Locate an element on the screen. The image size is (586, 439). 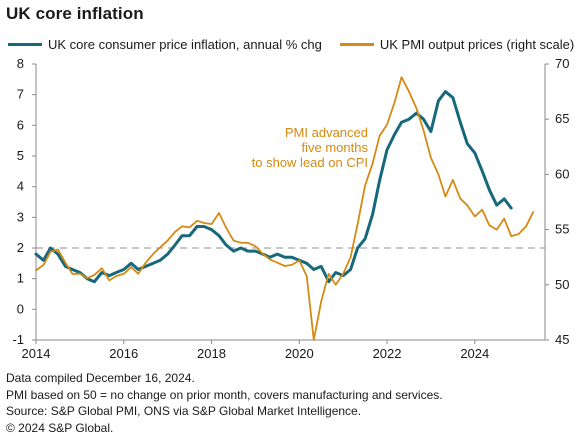
right-tick-label: 55 is located at coordinates (562, 229).